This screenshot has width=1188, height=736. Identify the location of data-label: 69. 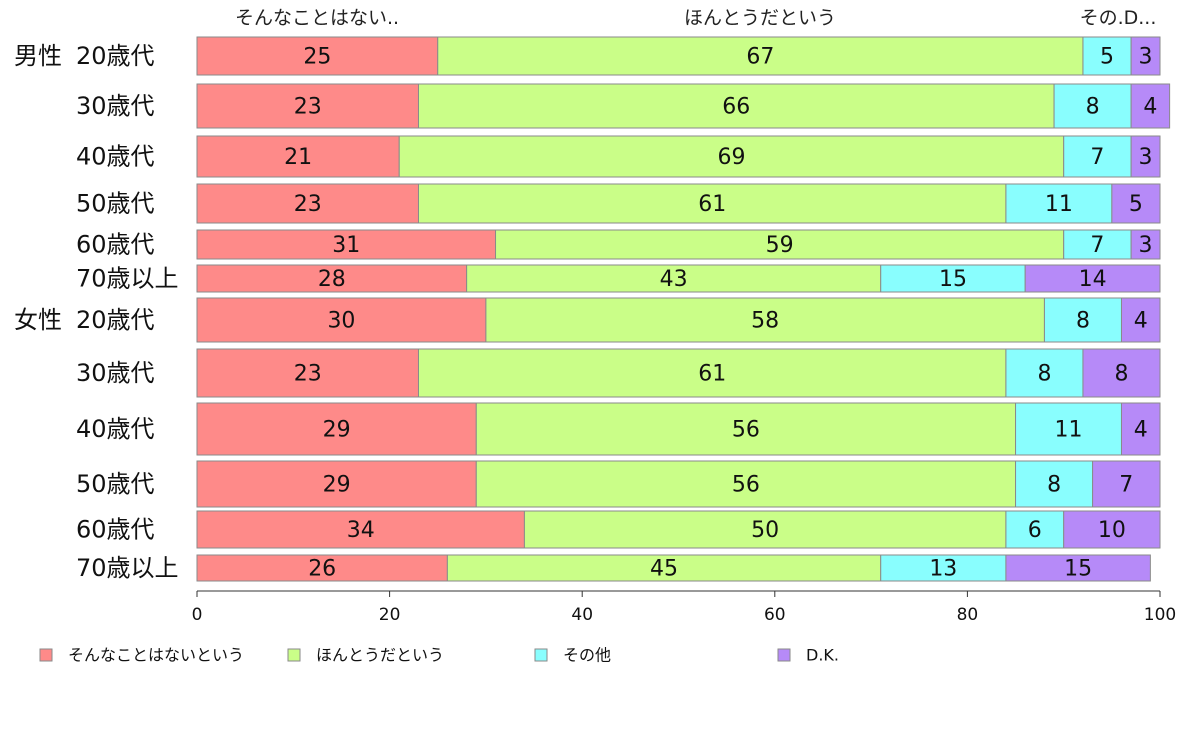
(731, 157).